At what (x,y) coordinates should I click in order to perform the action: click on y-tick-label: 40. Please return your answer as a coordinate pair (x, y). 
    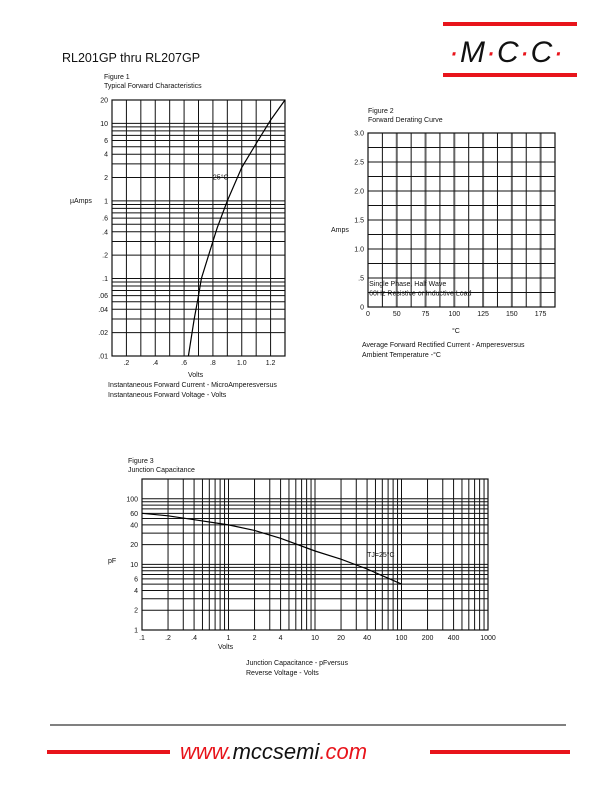
    Looking at the image, I should click on (134, 525).